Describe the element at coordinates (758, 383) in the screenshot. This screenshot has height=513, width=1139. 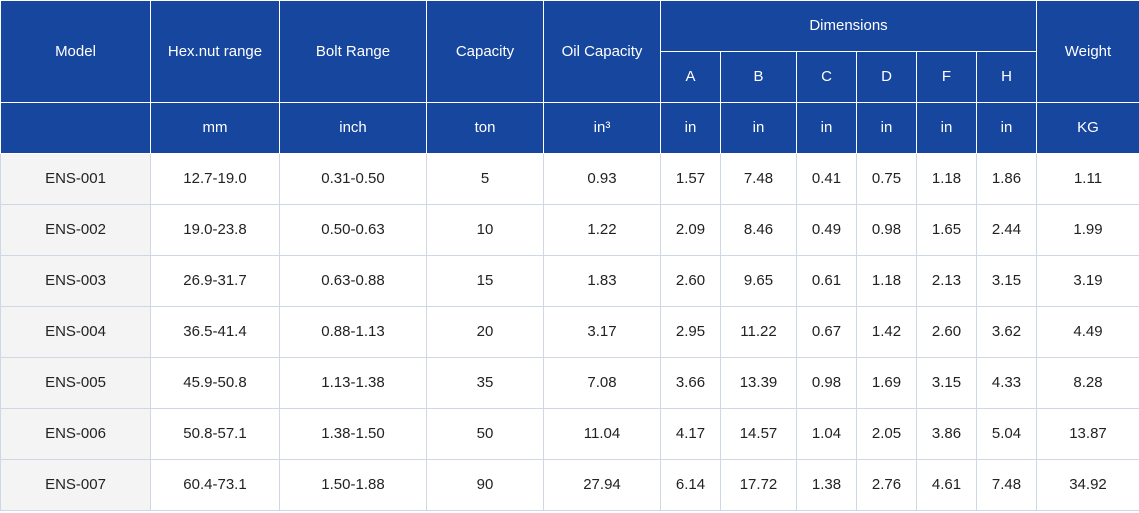
I see `cell-dim-b: 13.39` at that location.